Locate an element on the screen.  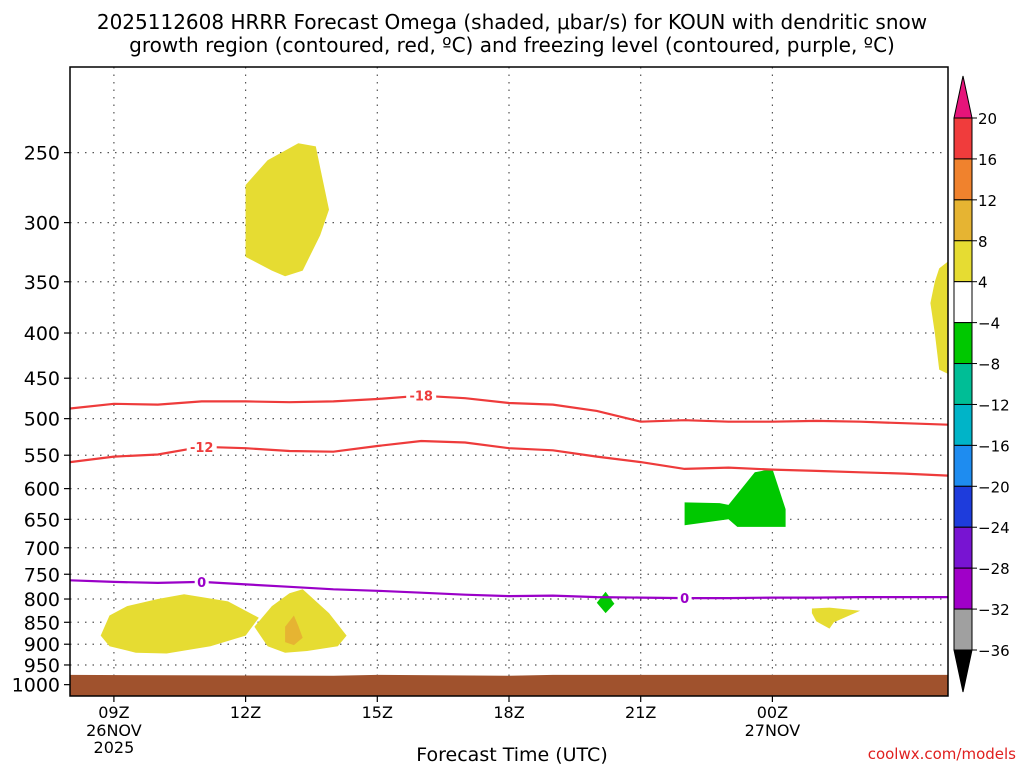
colorbar-label: −36 is located at coordinates (994, 651).